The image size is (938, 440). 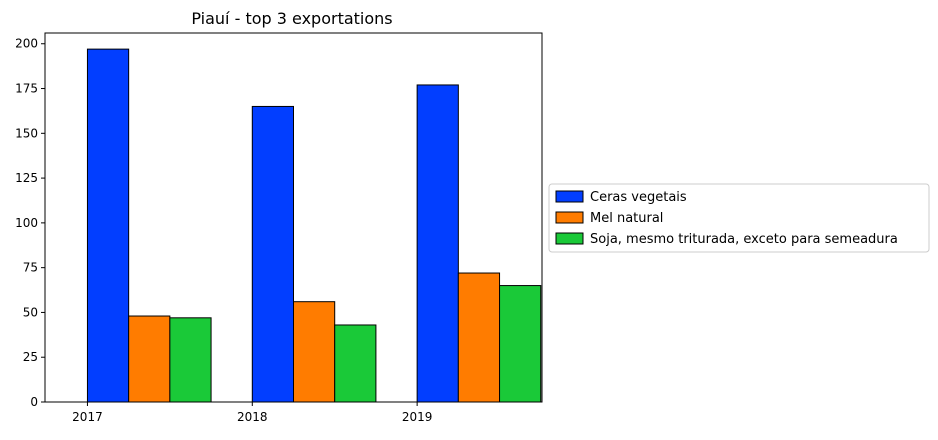 I want to click on x-tick-label: 2019, so click(x=417, y=417).